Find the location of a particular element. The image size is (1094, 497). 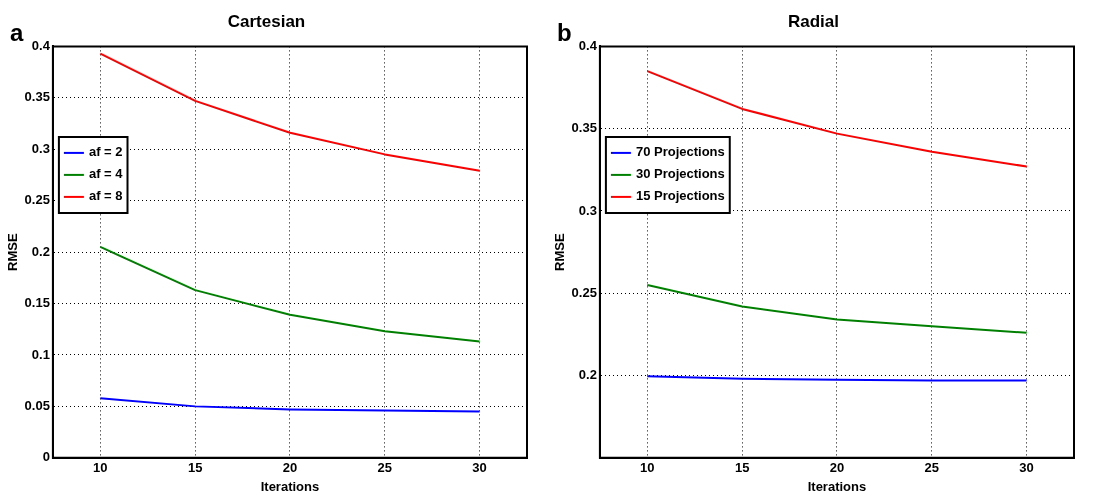

legend-label: af = 4 is located at coordinates (106, 174).